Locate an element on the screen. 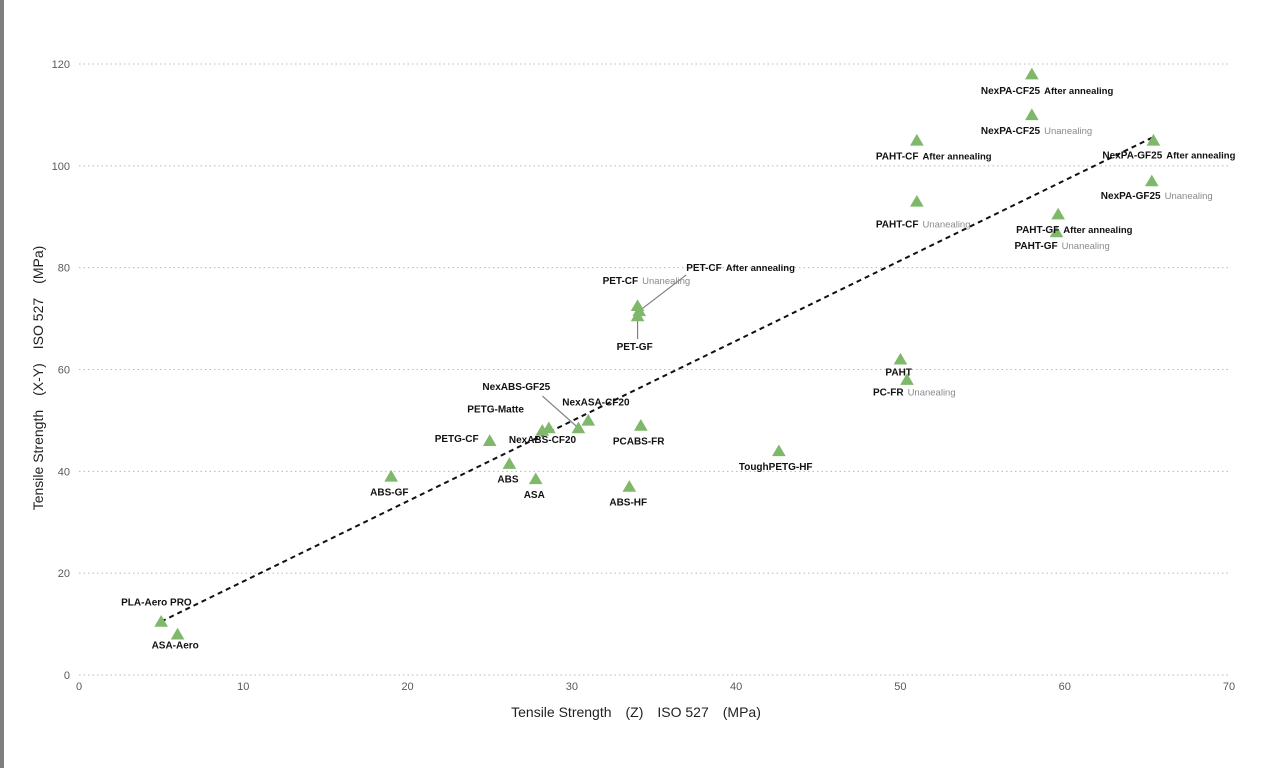 The width and height of the screenshot is (1263, 768). y-tick-label: 120 is located at coordinates (61, 65).